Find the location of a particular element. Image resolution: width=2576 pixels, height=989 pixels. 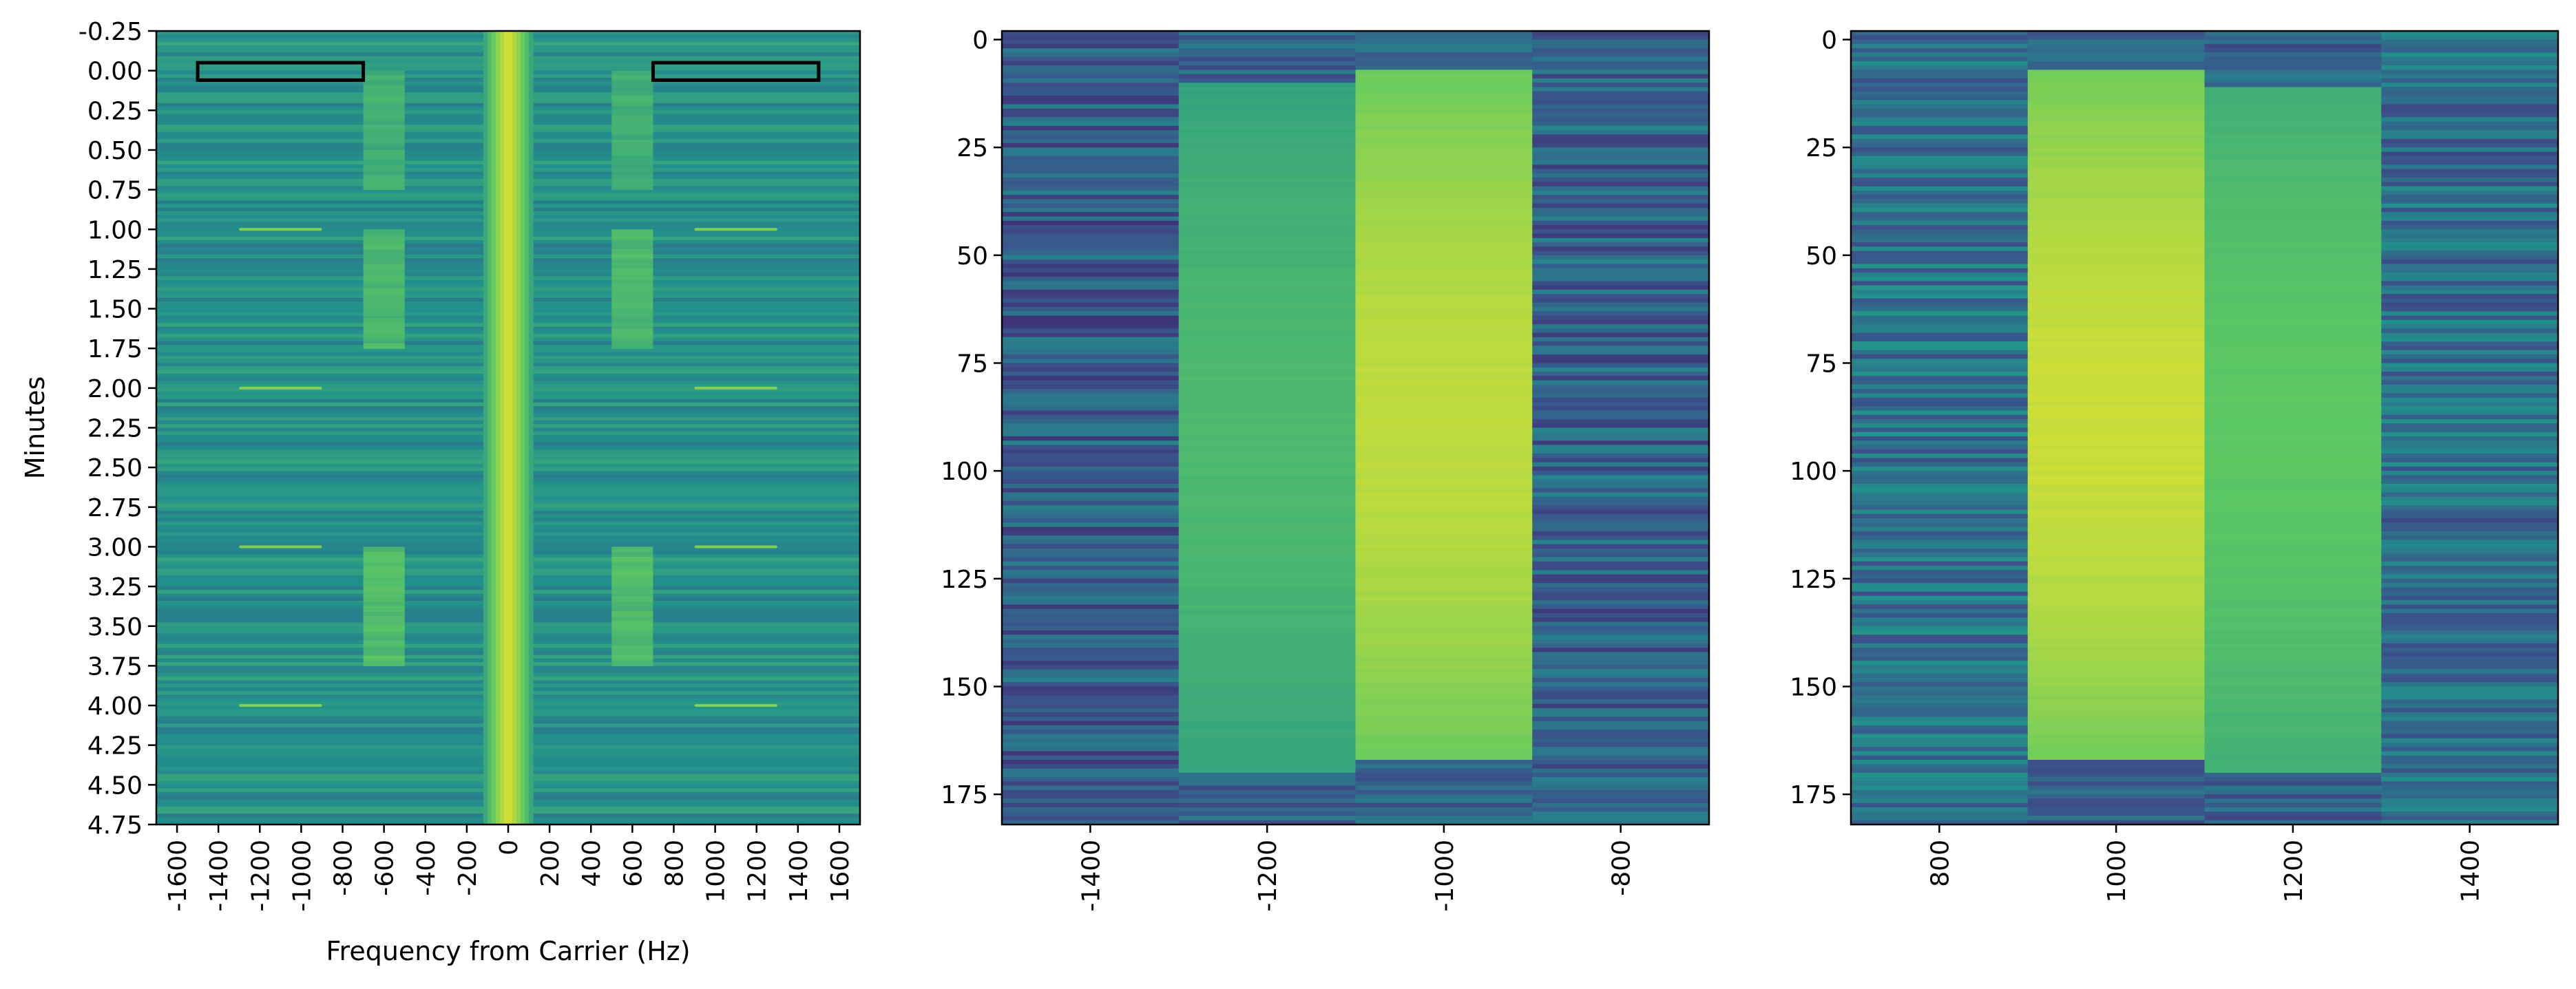

y-tick-label: 4.50 is located at coordinates (115, 786).